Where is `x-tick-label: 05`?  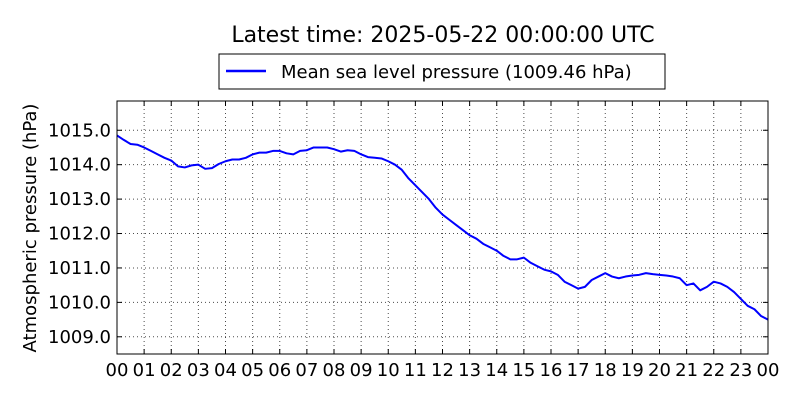
x-tick-label: 05 is located at coordinates (252, 370).